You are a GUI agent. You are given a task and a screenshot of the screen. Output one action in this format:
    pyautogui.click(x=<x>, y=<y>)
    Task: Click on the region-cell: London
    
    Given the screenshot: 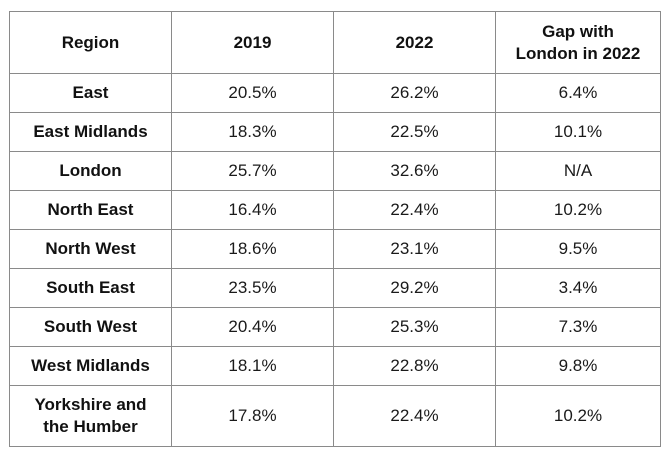 What is the action you would take?
    pyautogui.click(x=90, y=171)
    